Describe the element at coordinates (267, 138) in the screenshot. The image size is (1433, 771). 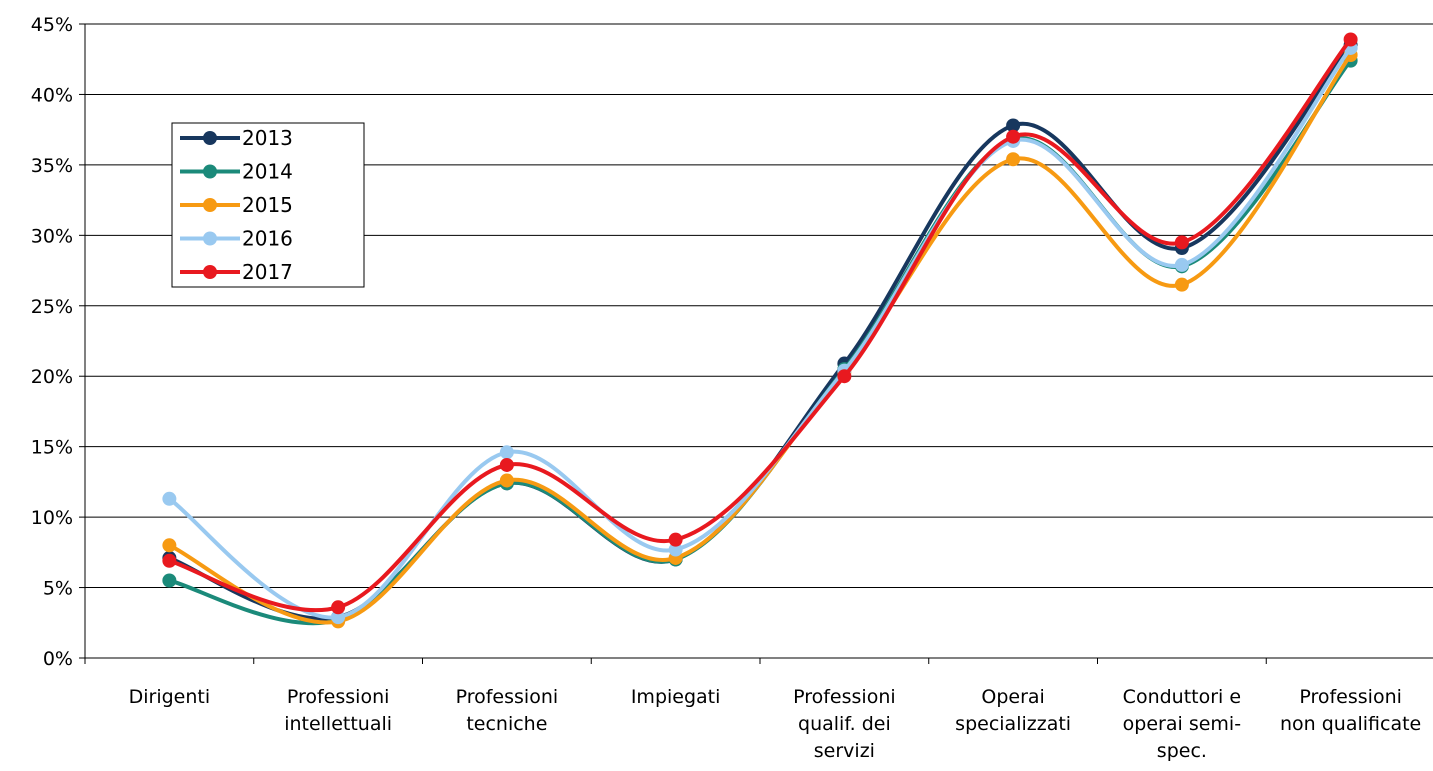
I see `legend-label: 2013` at that location.